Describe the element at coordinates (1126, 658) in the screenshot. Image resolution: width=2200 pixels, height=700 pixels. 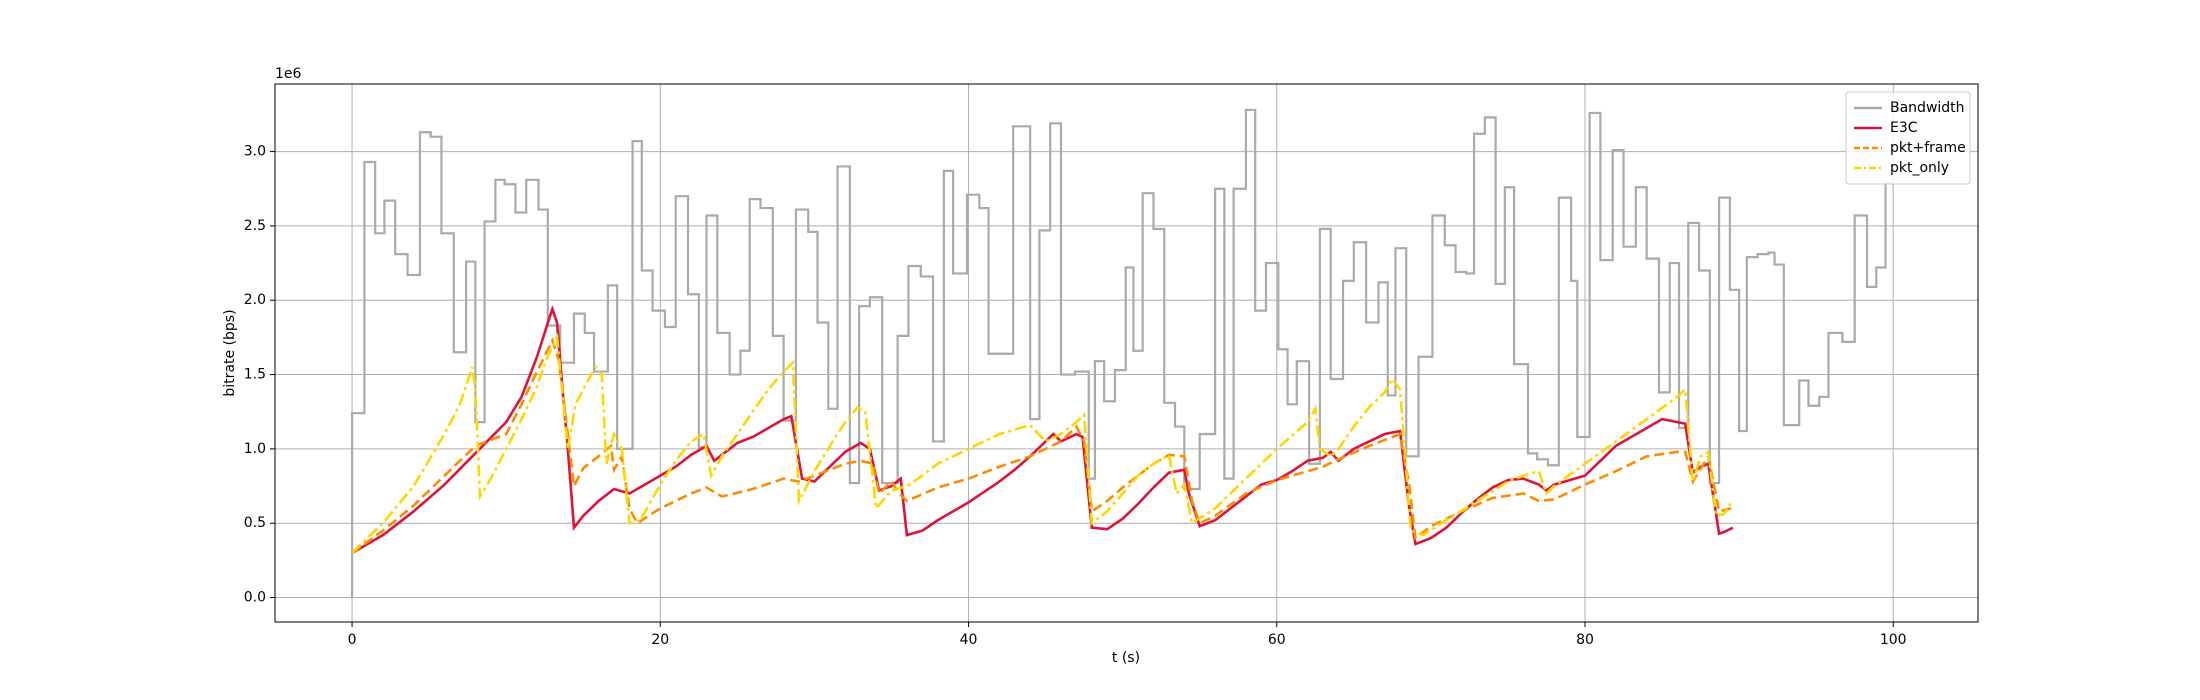
I see `x-axis-label: t (s)` at that location.